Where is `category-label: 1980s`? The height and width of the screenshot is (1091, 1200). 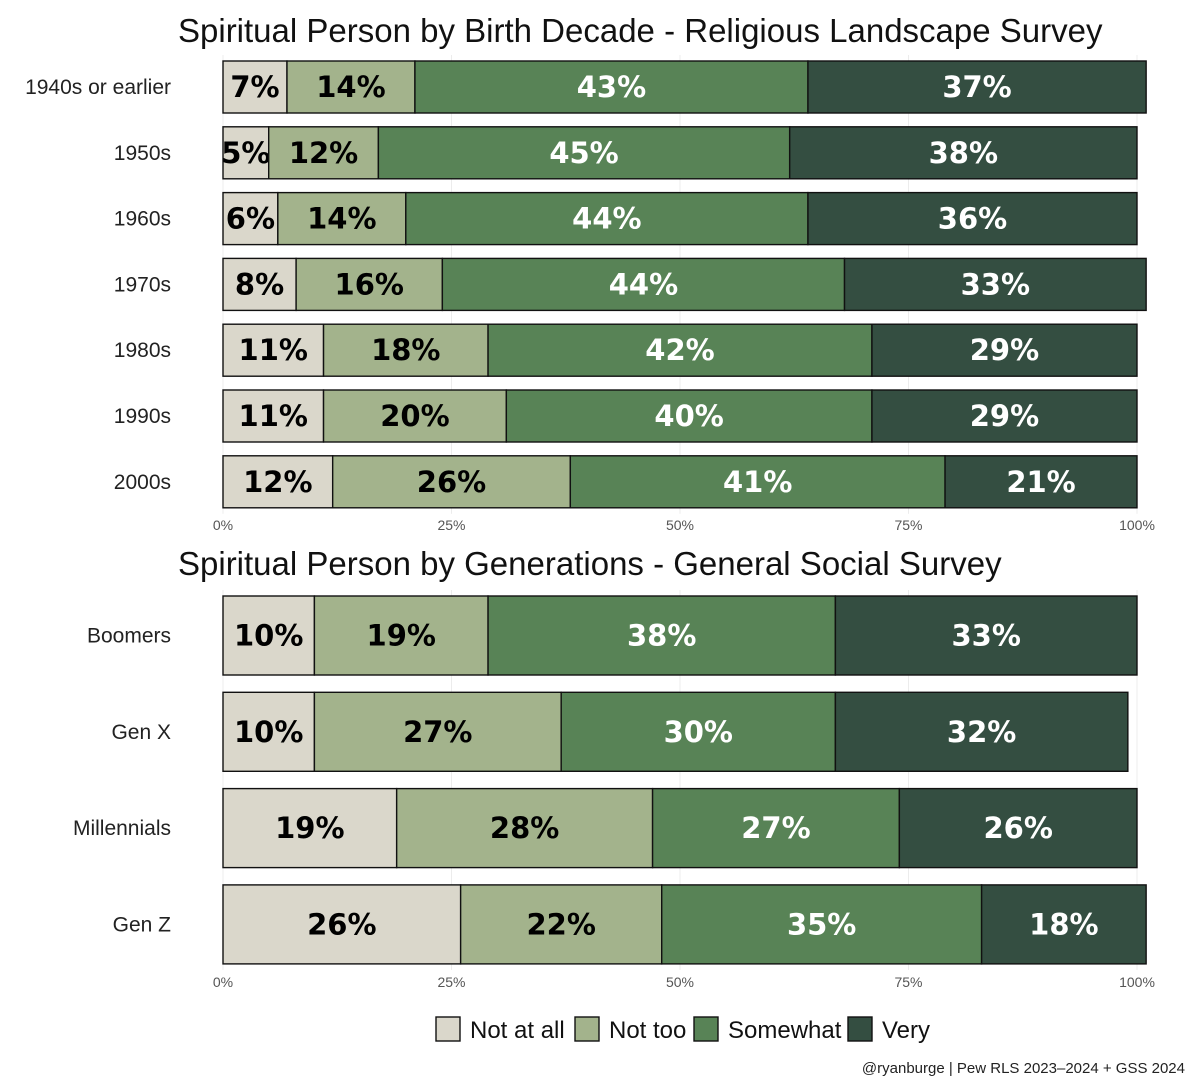 category-label: 1980s is located at coordinates (142, 350).